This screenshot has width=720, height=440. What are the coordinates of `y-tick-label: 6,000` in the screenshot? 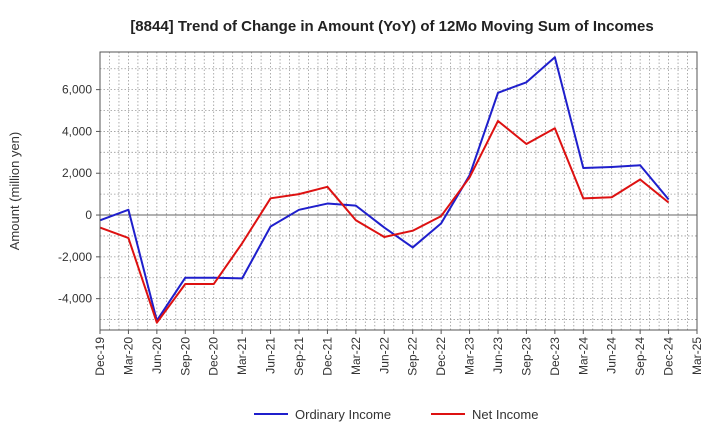 It's located at (77, 90).